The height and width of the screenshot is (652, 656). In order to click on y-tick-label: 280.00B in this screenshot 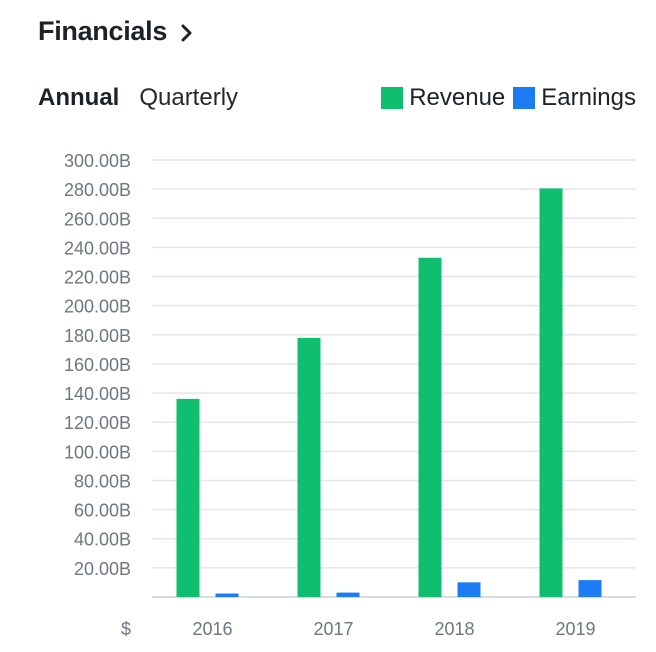, I will do `click(97, 190)`.